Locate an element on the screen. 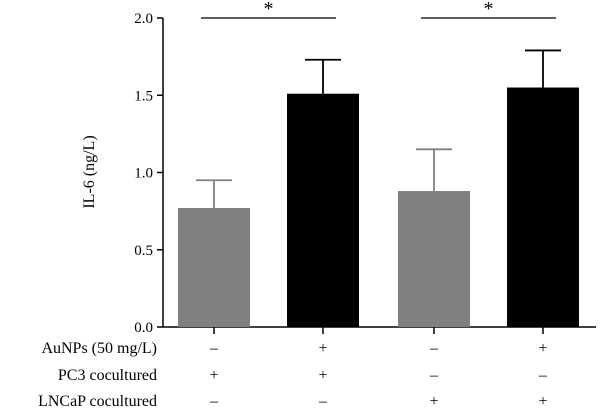 This screenshot has height=412, width=600. y-tick-label: 1.5 is located at coordinates (143, 96).